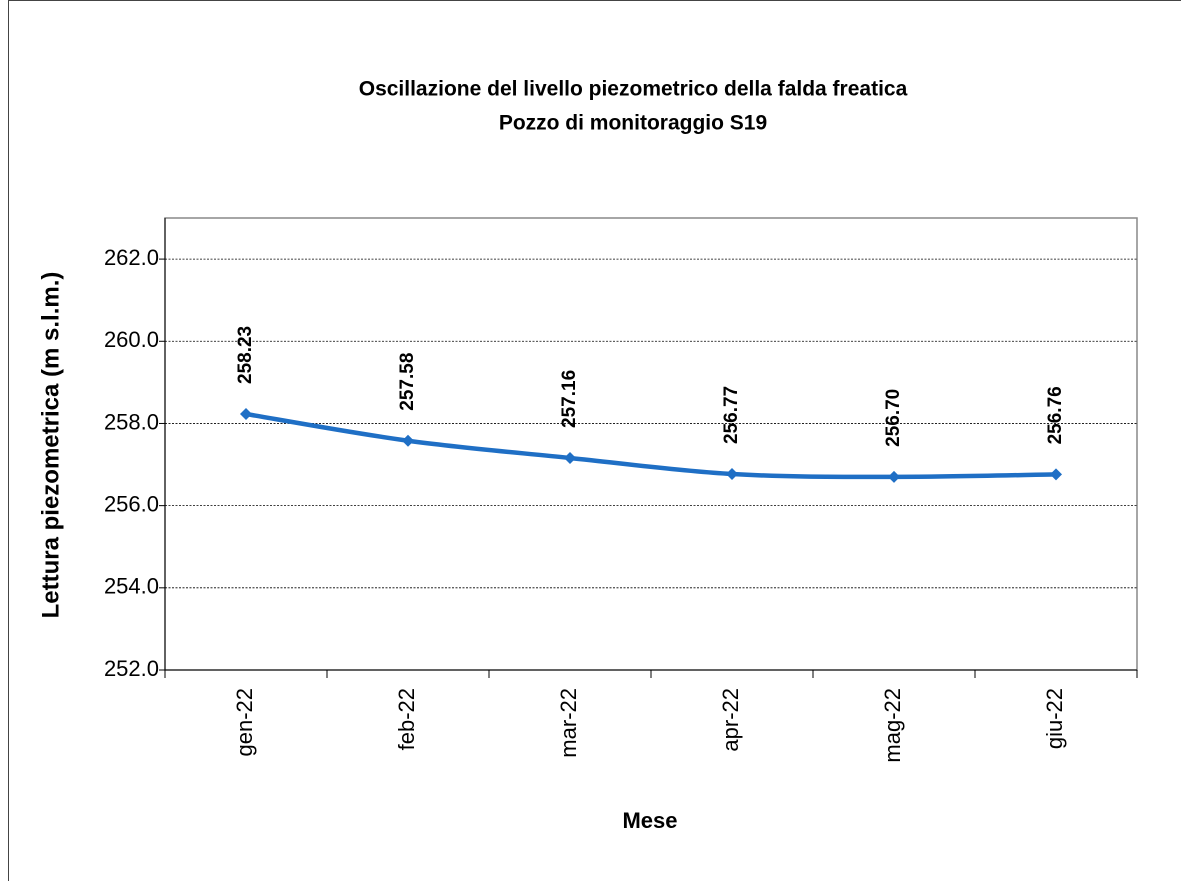 The height and width of the screenshot is (881, 1181). Describe the element at coordinates (131, 503) in the screenshot. I see `y-tick-label: 256.0` at that location.